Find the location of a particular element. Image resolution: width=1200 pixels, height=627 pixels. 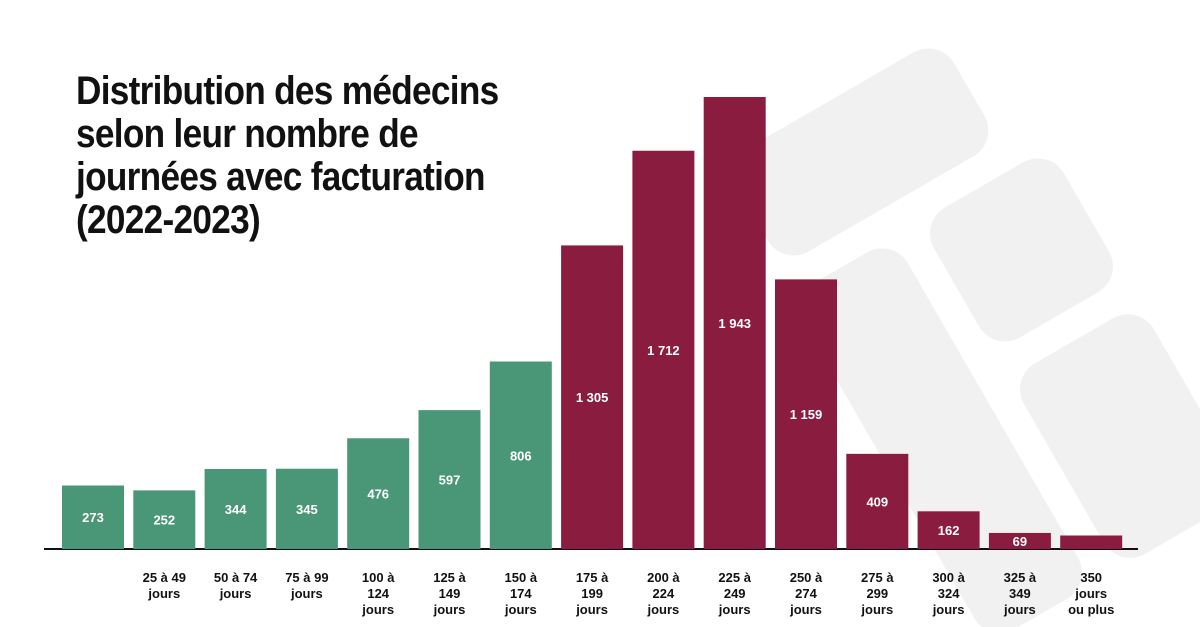

category-label: 124 is located at coordinates (378, 593).